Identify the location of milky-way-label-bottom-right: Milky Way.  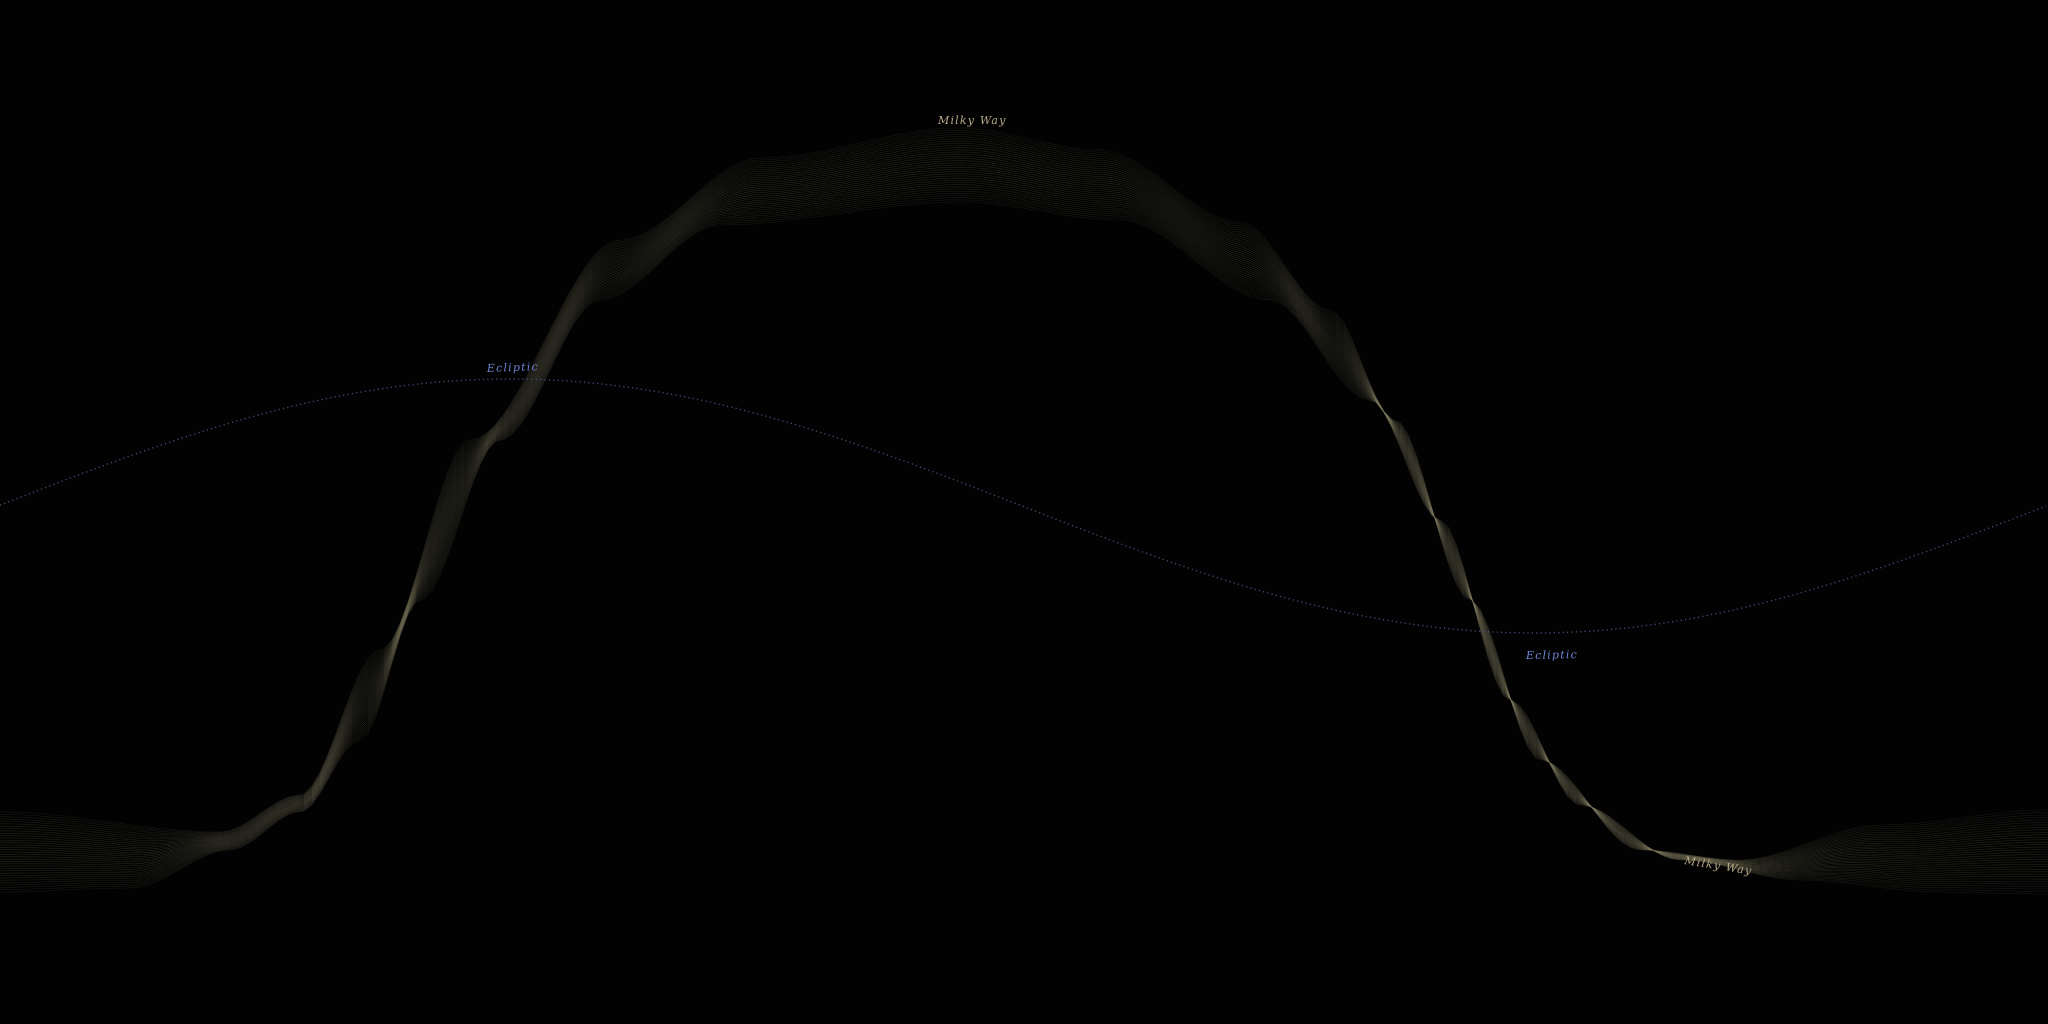
(1718, 866).